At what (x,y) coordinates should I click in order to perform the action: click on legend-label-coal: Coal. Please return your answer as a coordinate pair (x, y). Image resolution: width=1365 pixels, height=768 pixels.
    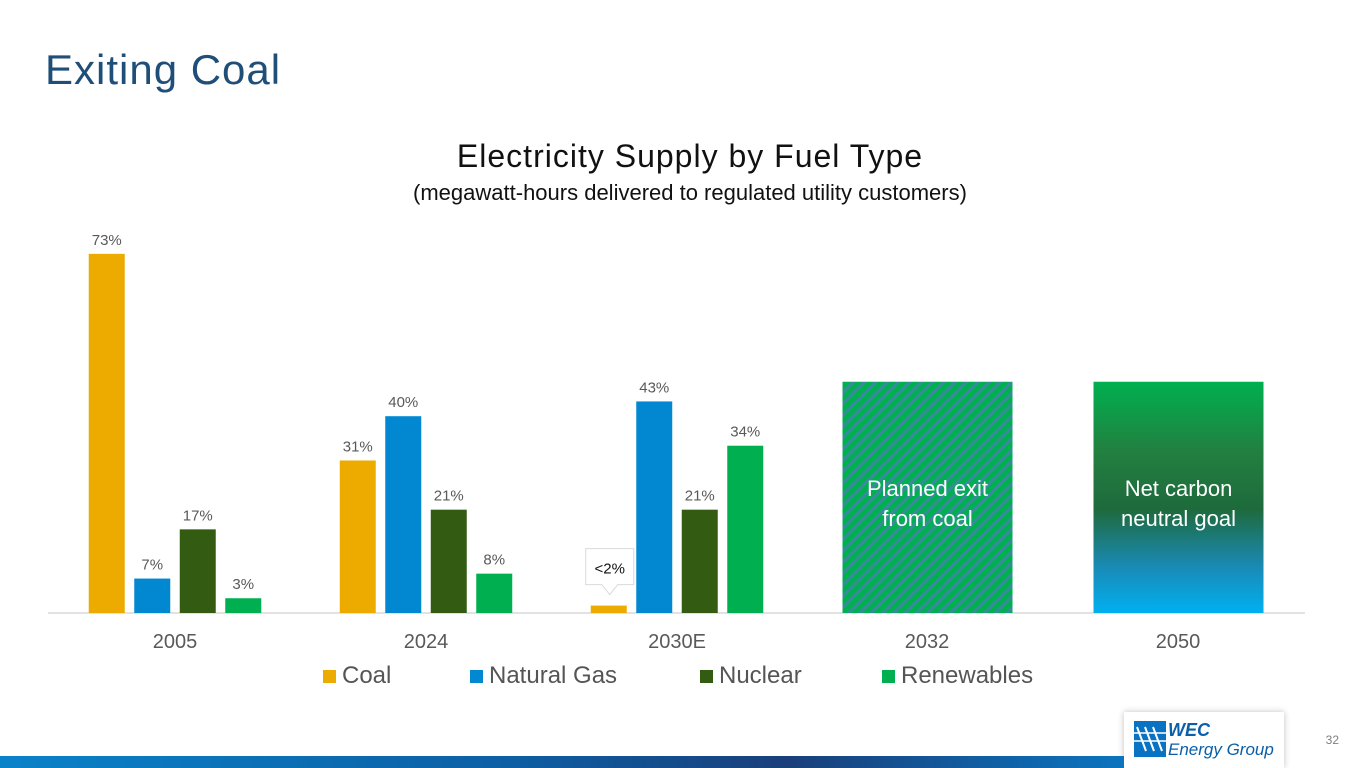
    Looking at the image, I should click on (367, 675).